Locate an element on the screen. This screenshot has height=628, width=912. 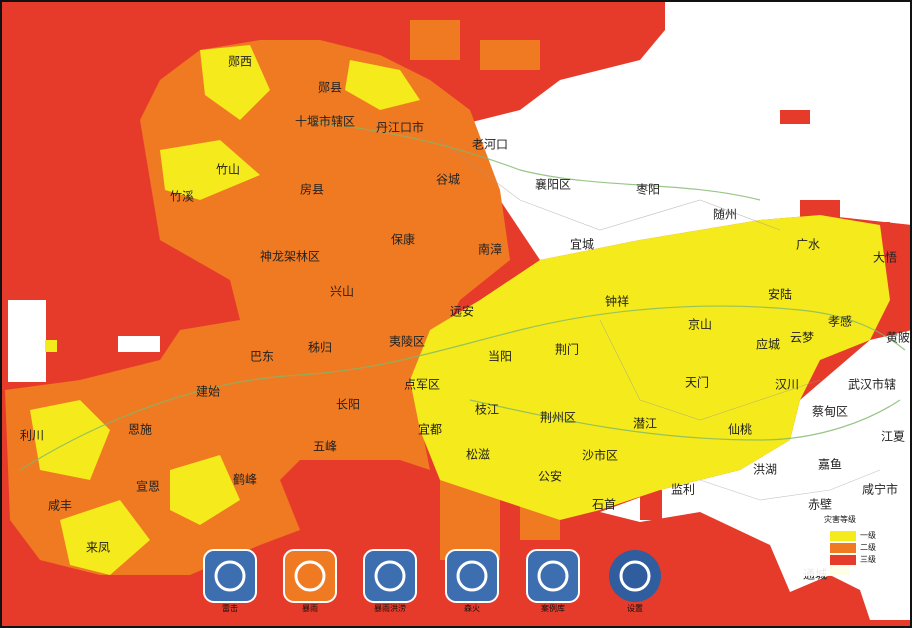
toolbar-button: 暴雨 is located at coordinates (310, 581).